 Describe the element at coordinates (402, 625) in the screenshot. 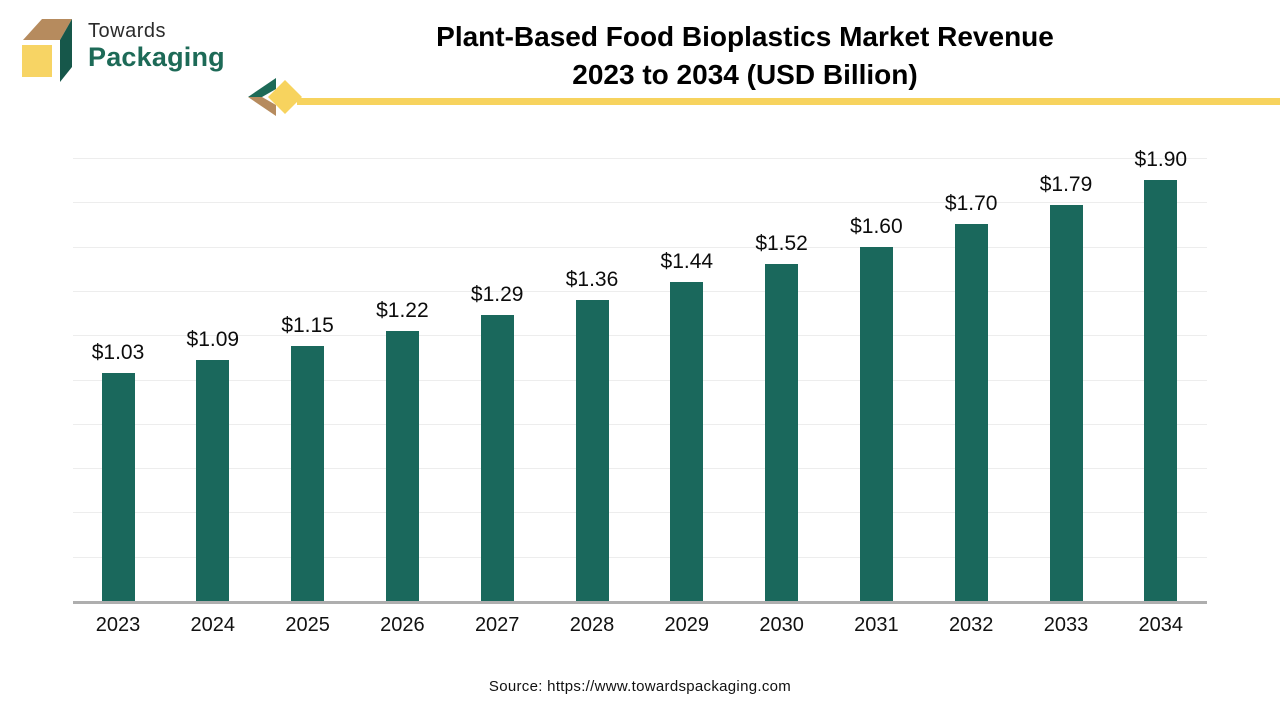

I see `x-axis-label: 2026` at that location.